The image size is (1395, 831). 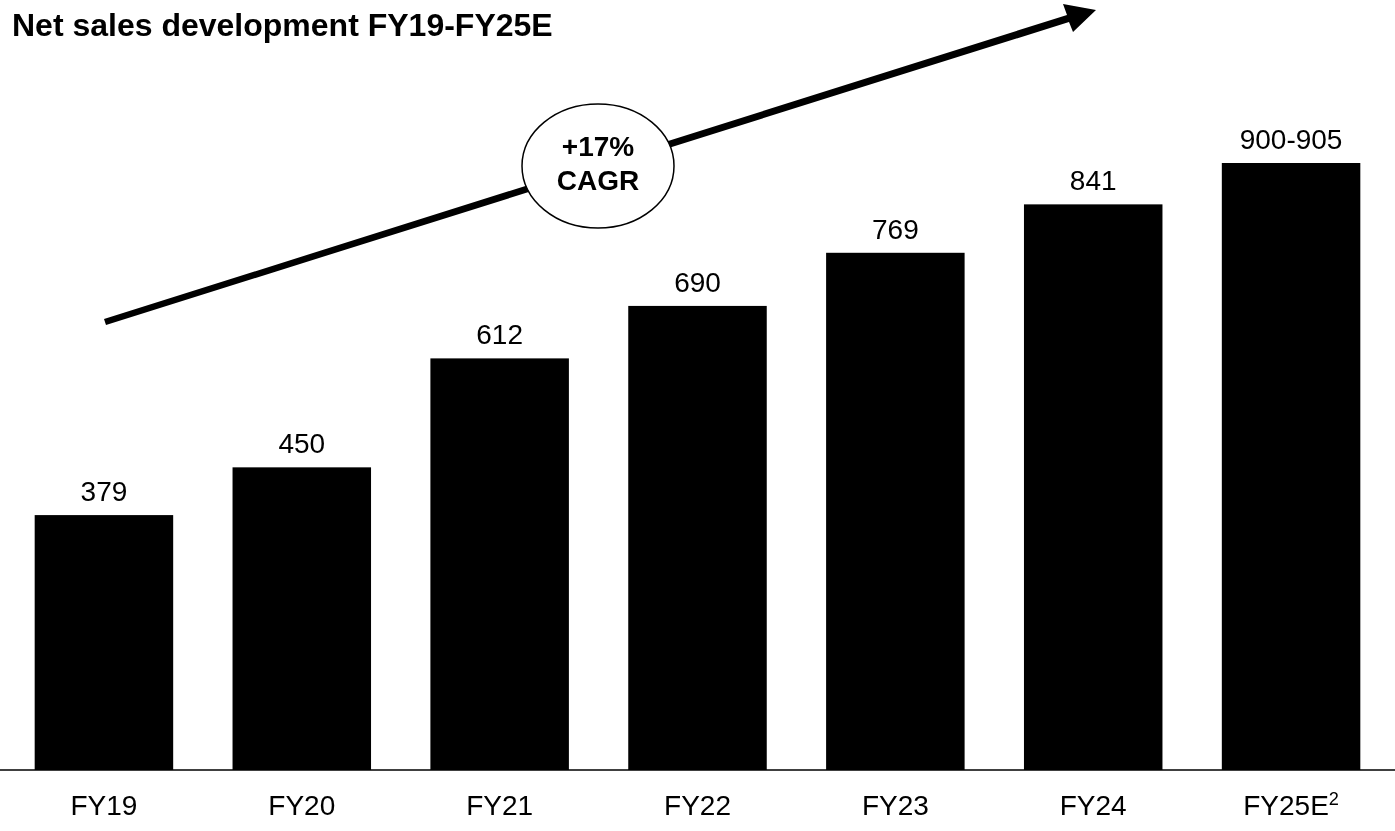 What do you see at coordinates (302, 444) in the screenshot?
I see `data-label: 450` at bounding box center [302, 444].